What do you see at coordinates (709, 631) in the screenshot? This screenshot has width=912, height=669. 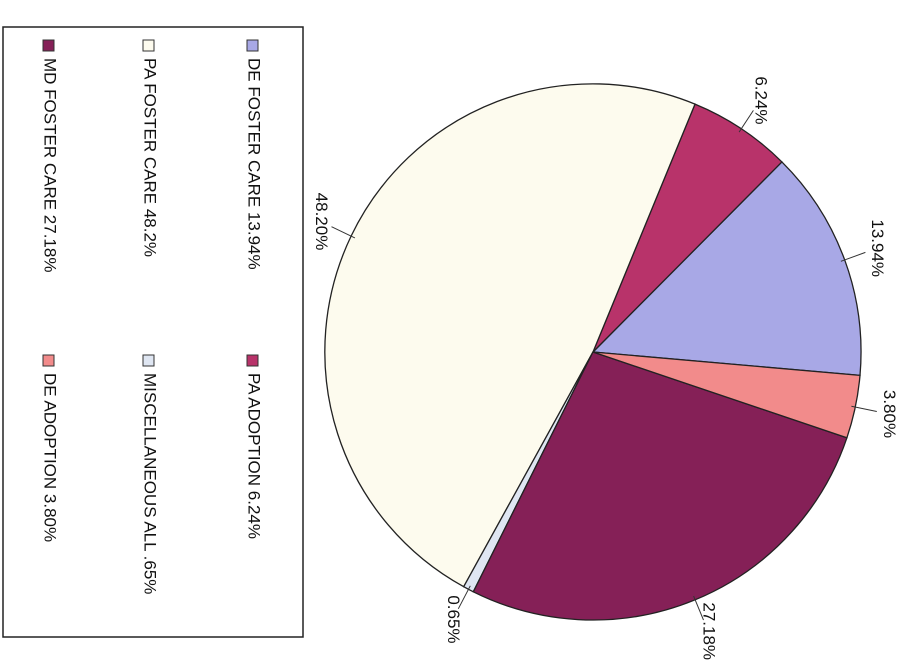 I see `slice-label: 27.18%` at bounding box center [709, 631].